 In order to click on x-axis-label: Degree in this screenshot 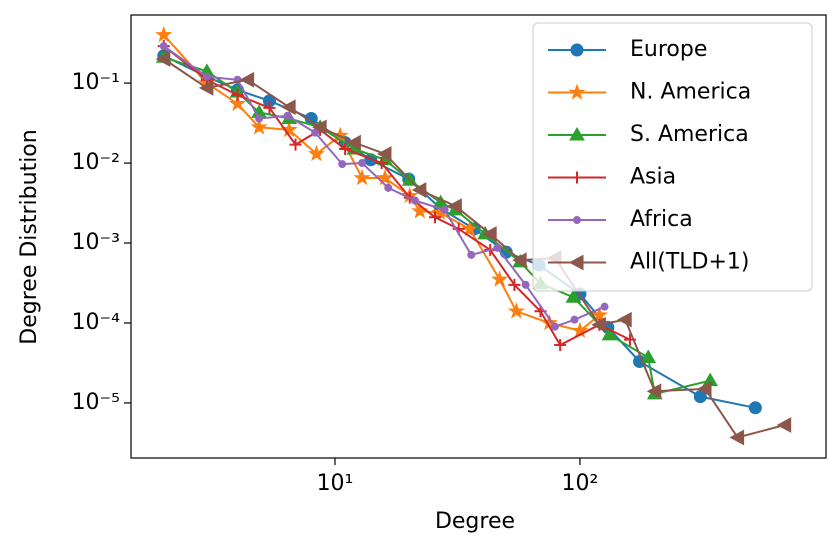, I will do `click(475, 521)`.